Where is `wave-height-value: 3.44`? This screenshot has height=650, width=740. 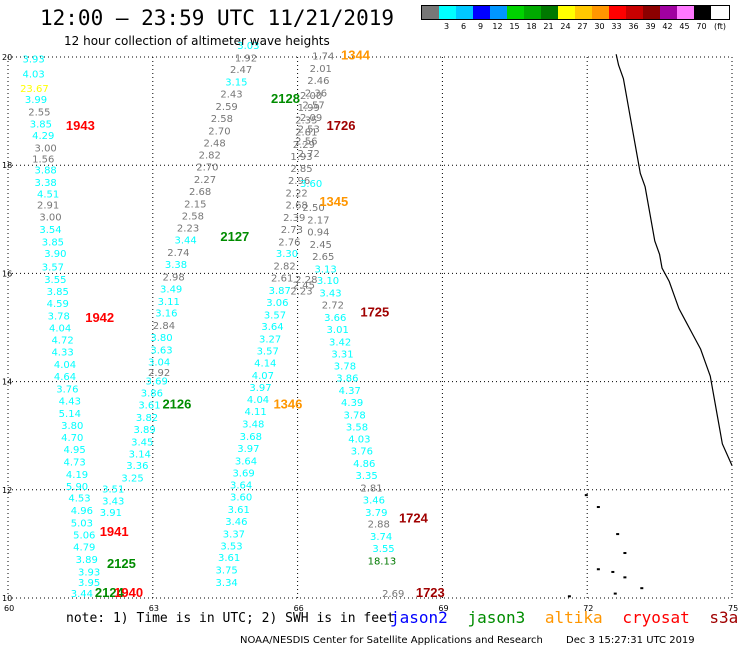 wave-height-value: 3.44 is located at coordinates (186, 241).